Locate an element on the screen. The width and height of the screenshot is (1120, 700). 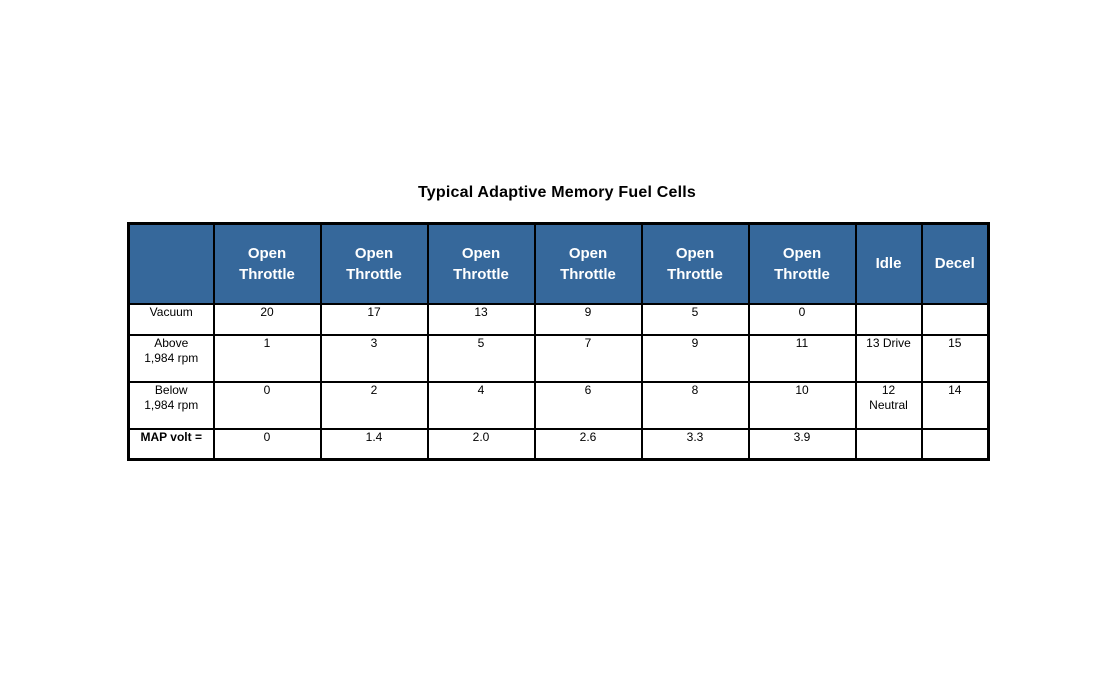
table-cell: 6 is located at coordinates (588, 405).